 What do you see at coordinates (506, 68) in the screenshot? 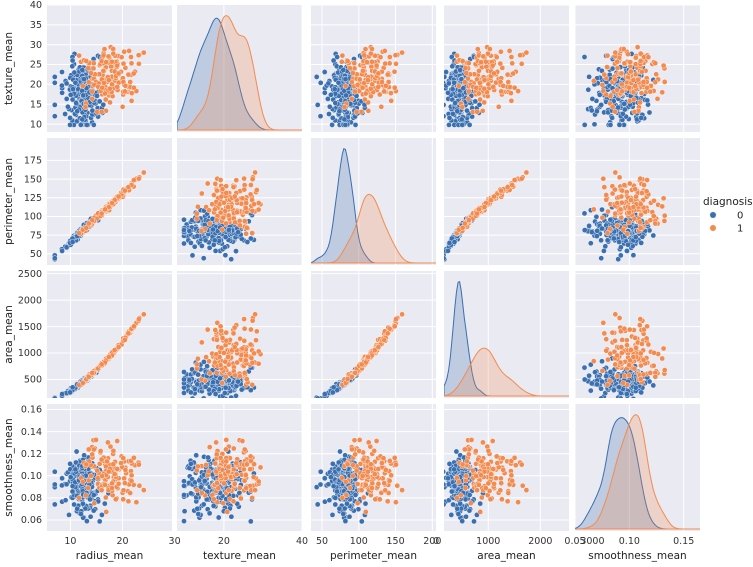
I see `panel-texture_mean-vs-area_mean` at bounding box center [506, 68].